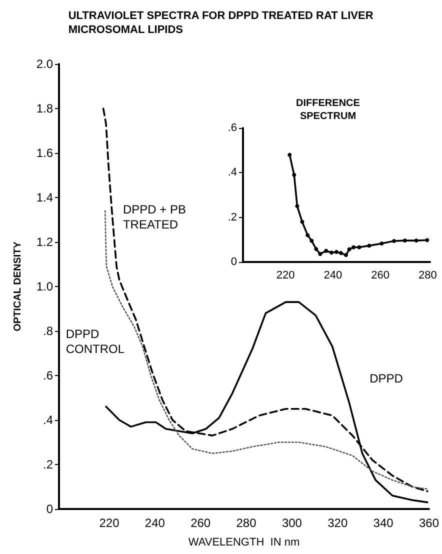  What do you see at coordinates (45, 197) in the screenshot?
I see `y-tick-label: 1.4` at bounding box center [45, 197].